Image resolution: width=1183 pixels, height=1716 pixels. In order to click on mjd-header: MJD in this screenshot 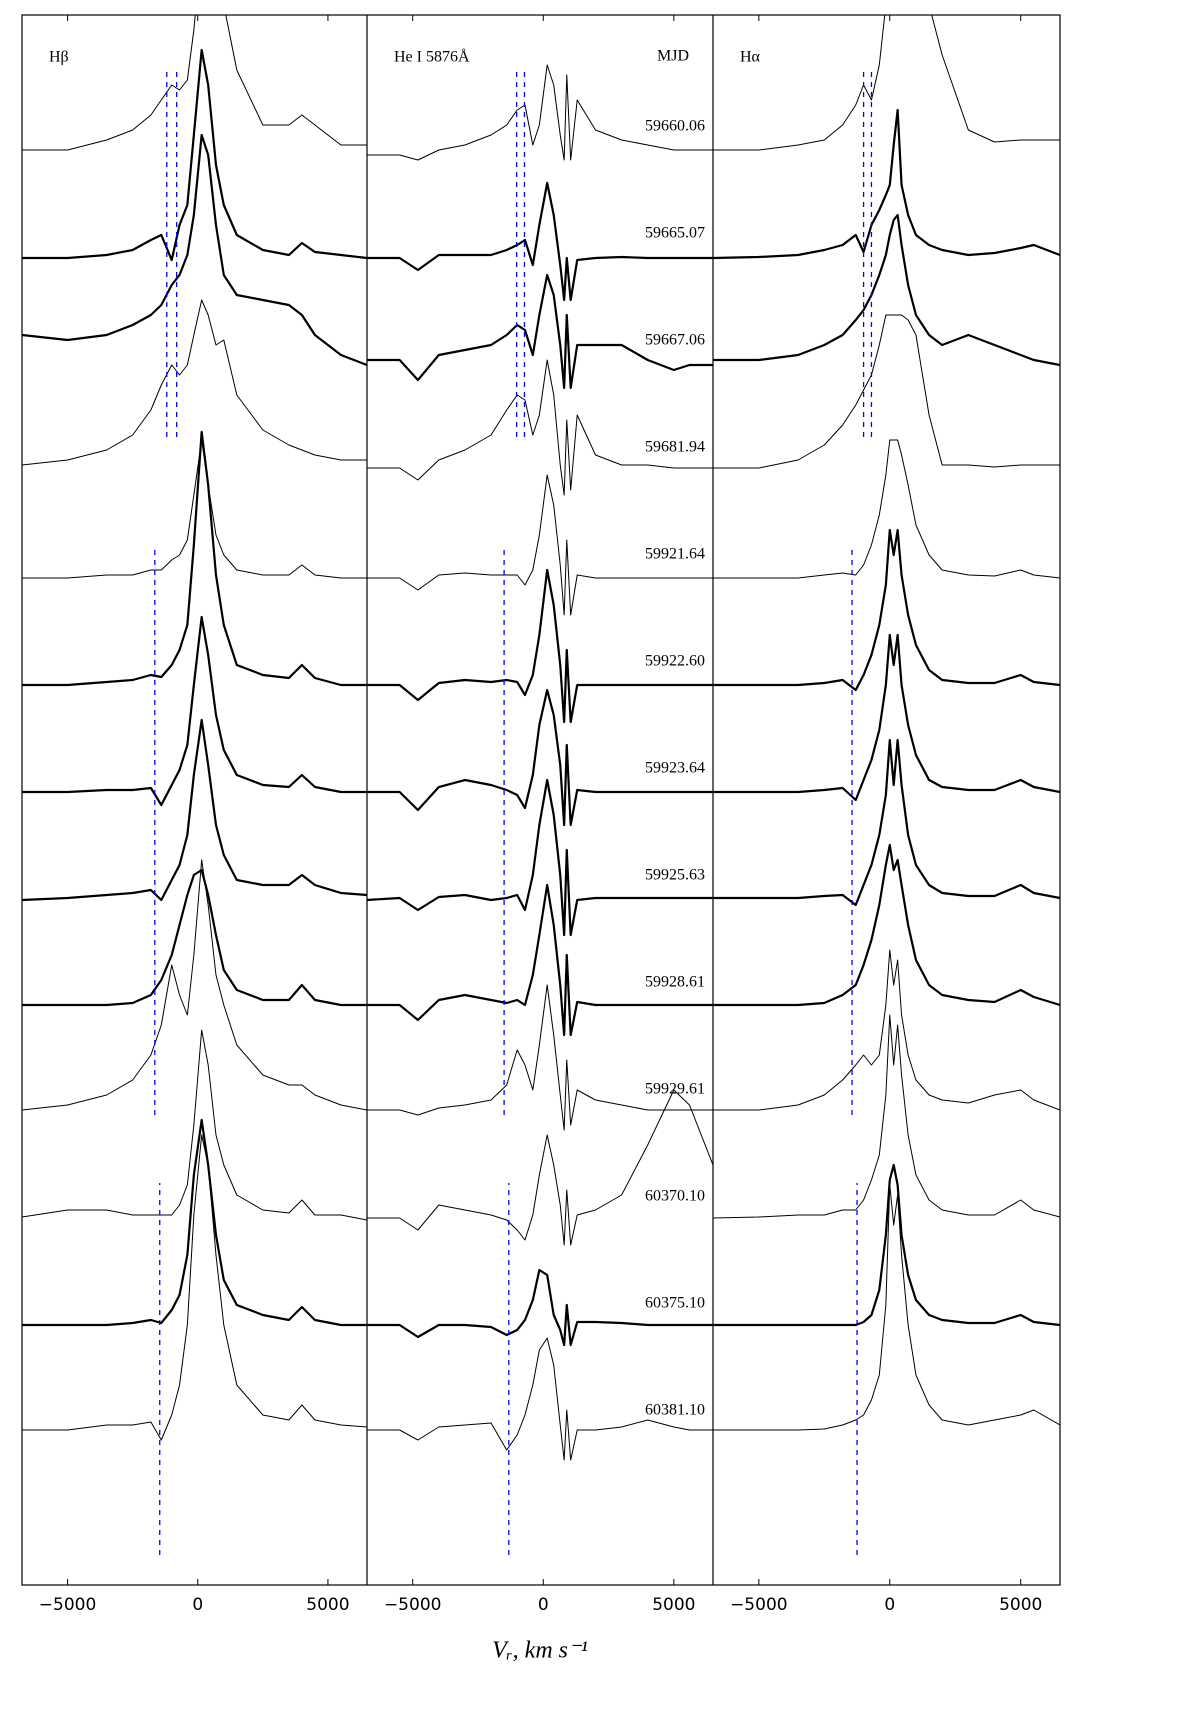, I will do `click(673, 56)`.